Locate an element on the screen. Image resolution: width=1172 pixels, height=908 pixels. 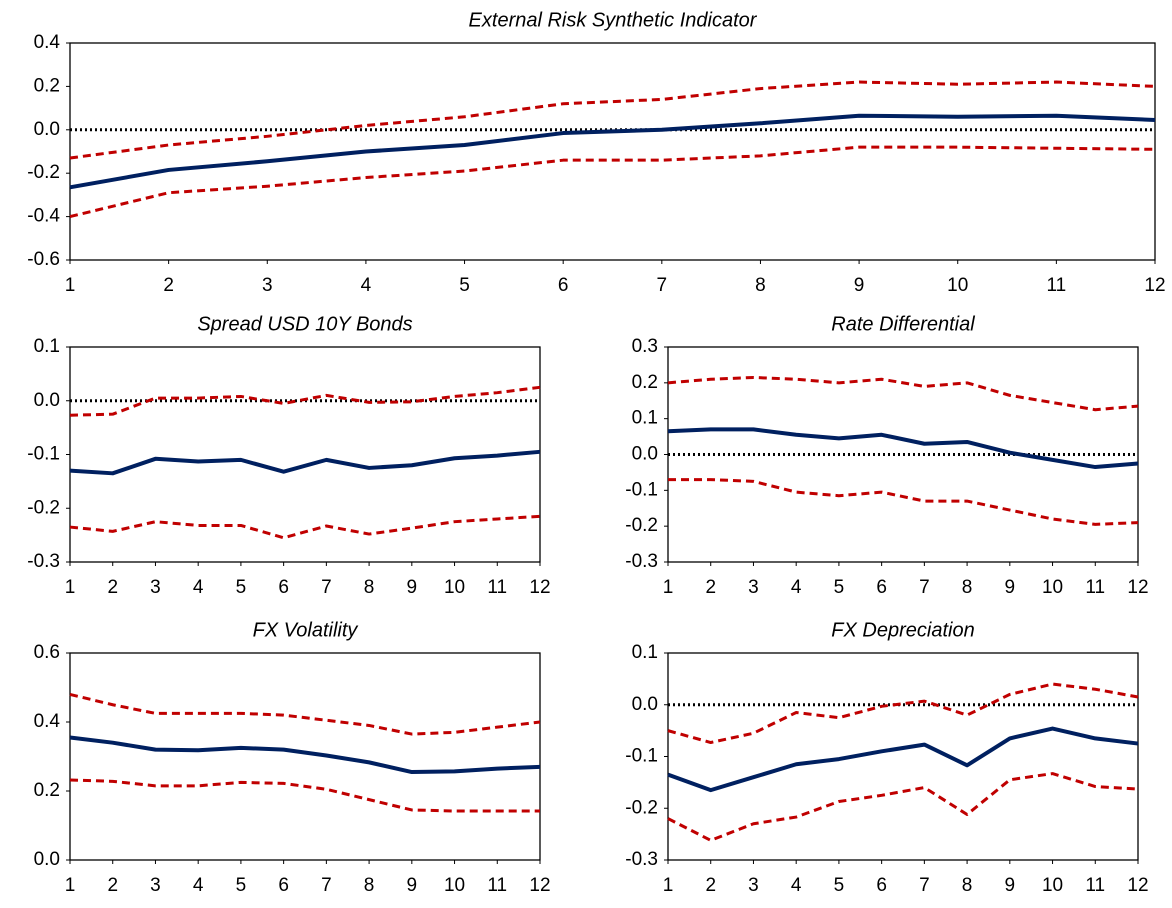
chart-title: FX Volatility is located at coordinates (306, 630).